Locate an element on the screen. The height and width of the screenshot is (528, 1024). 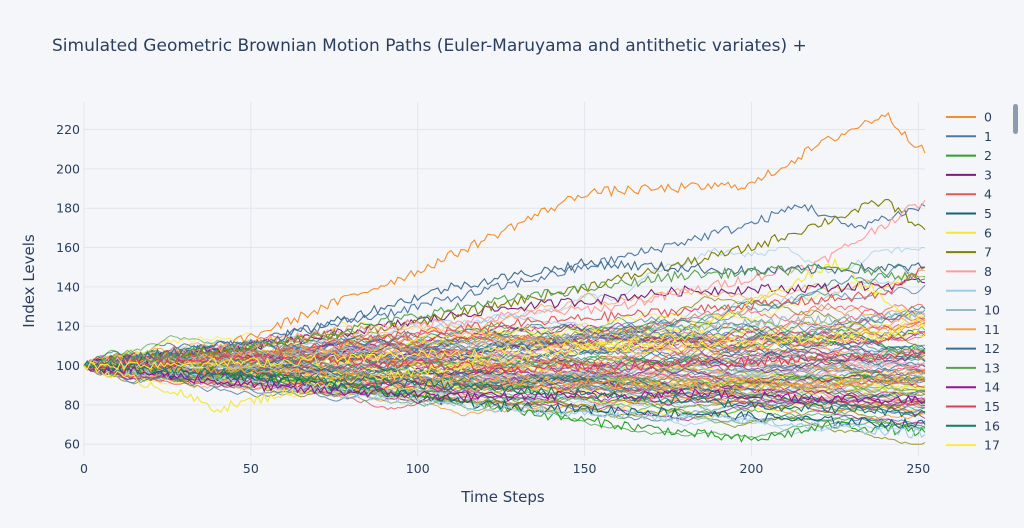
legend-label: 1 is located at coordinates (988, 136).